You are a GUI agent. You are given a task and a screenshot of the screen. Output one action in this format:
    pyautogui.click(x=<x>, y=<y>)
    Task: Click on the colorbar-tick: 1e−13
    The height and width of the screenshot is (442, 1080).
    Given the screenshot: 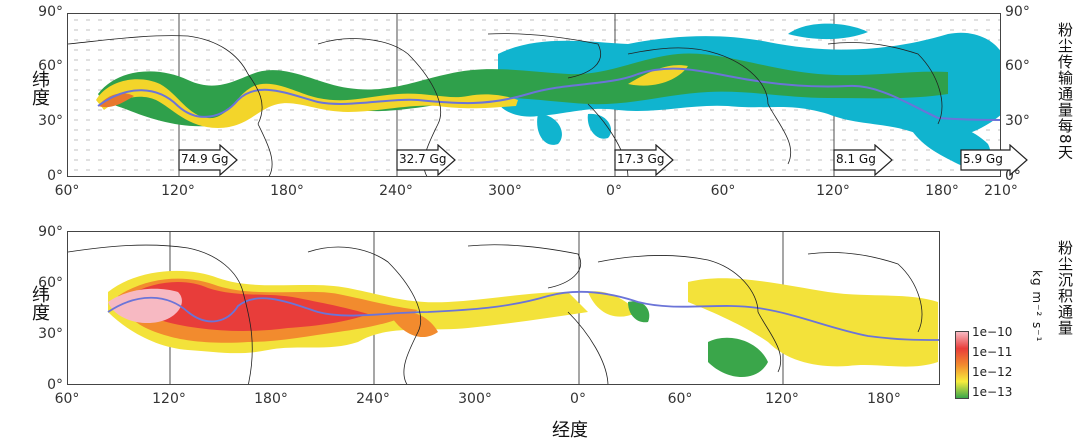 What is the action you would take?
    pyautogui.click(x=992, y=392)
    